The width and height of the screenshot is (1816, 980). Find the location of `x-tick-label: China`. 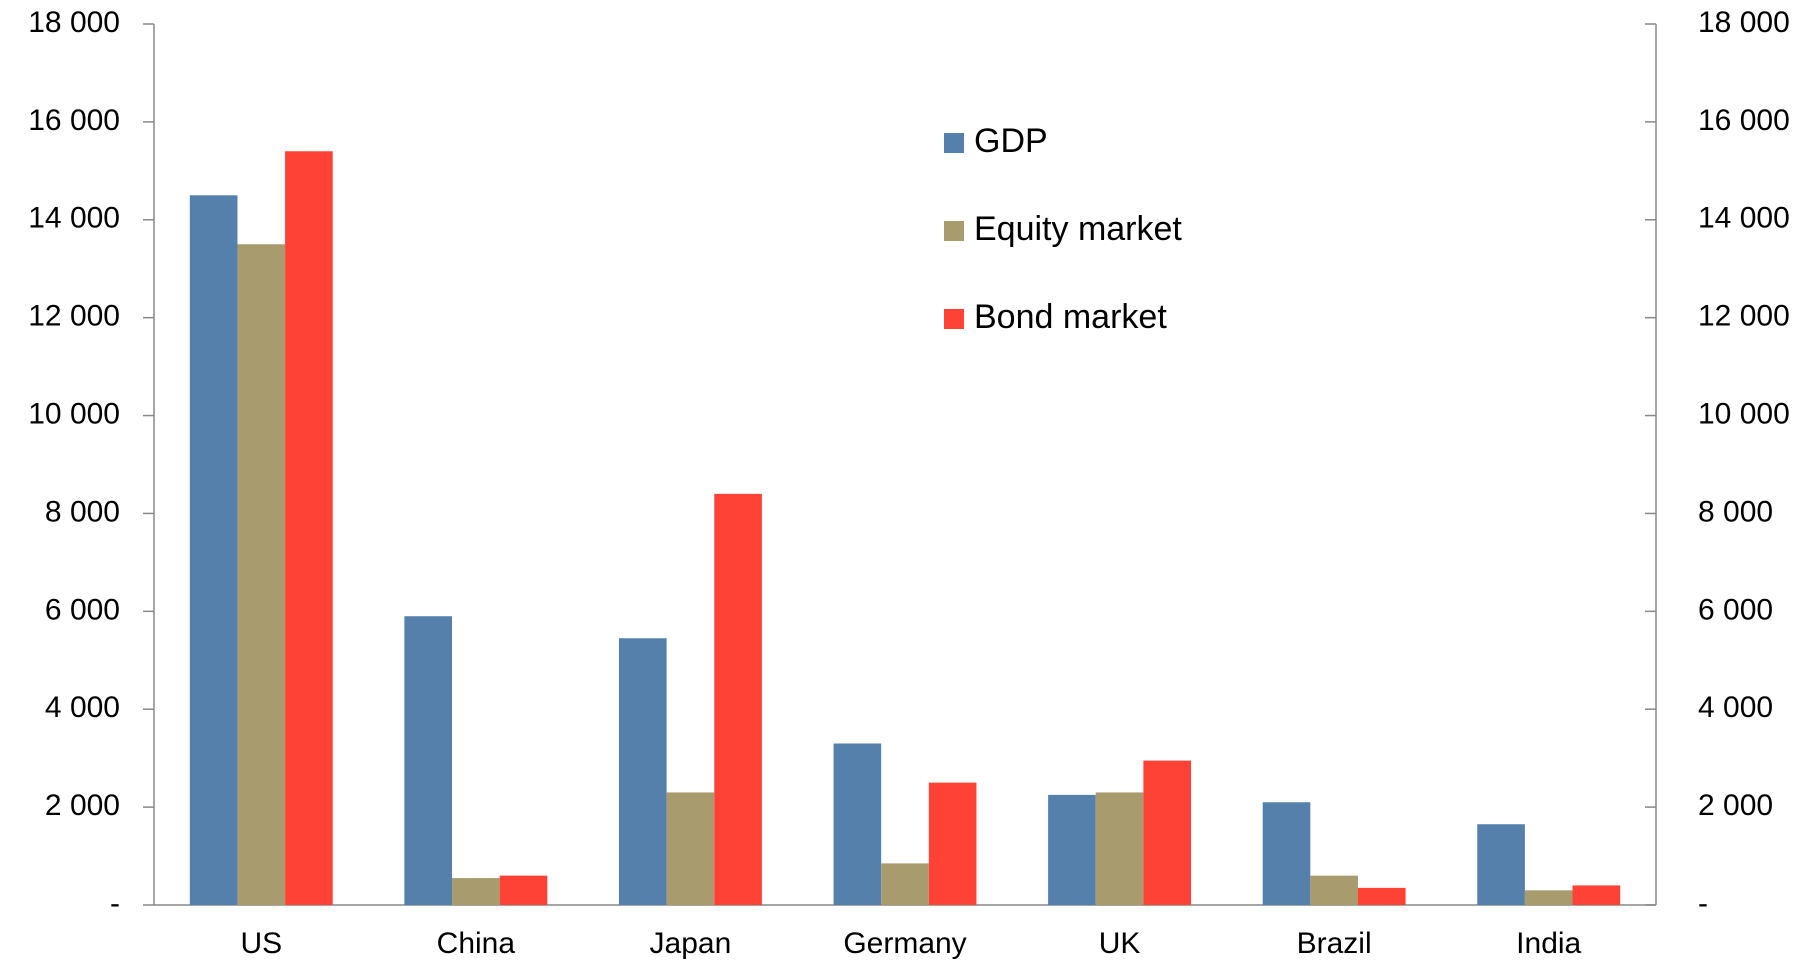

x-tick-label: China is located at coordinates (476, 943).